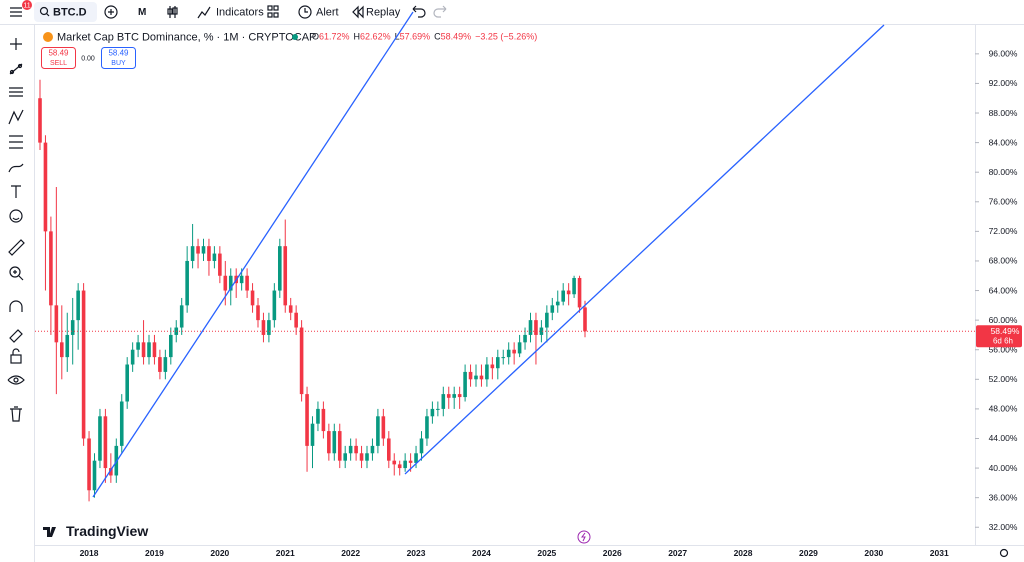  I want to click on y-tick-label: 88.00%, so click(1003, 113).